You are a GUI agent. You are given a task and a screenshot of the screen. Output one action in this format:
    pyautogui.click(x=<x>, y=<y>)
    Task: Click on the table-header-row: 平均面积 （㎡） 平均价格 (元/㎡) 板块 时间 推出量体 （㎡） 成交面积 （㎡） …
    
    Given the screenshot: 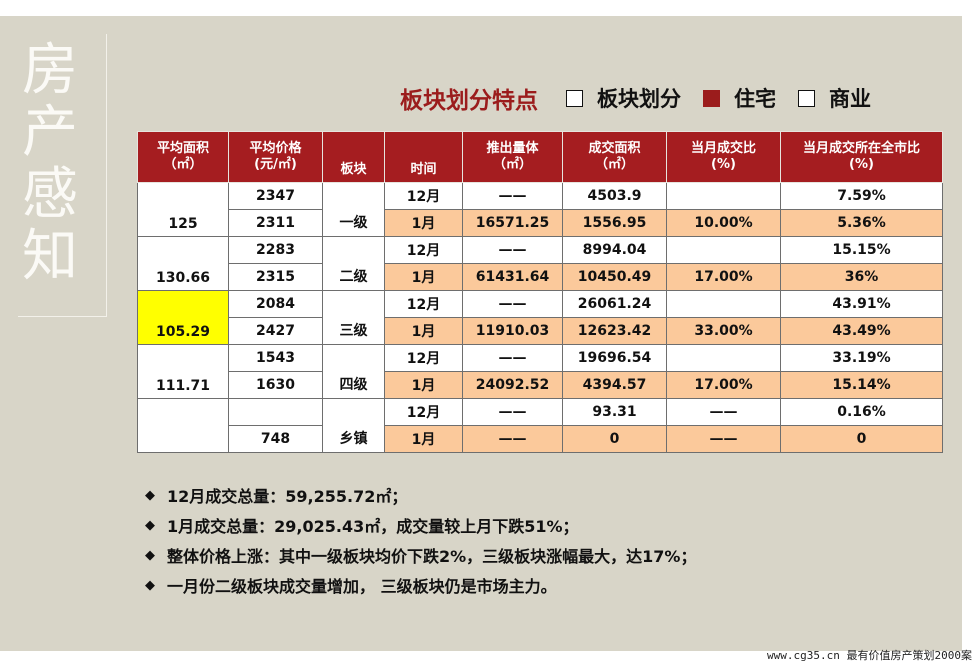 What is the action you would take?
    pyautogui.click(x=540, y=157)
    